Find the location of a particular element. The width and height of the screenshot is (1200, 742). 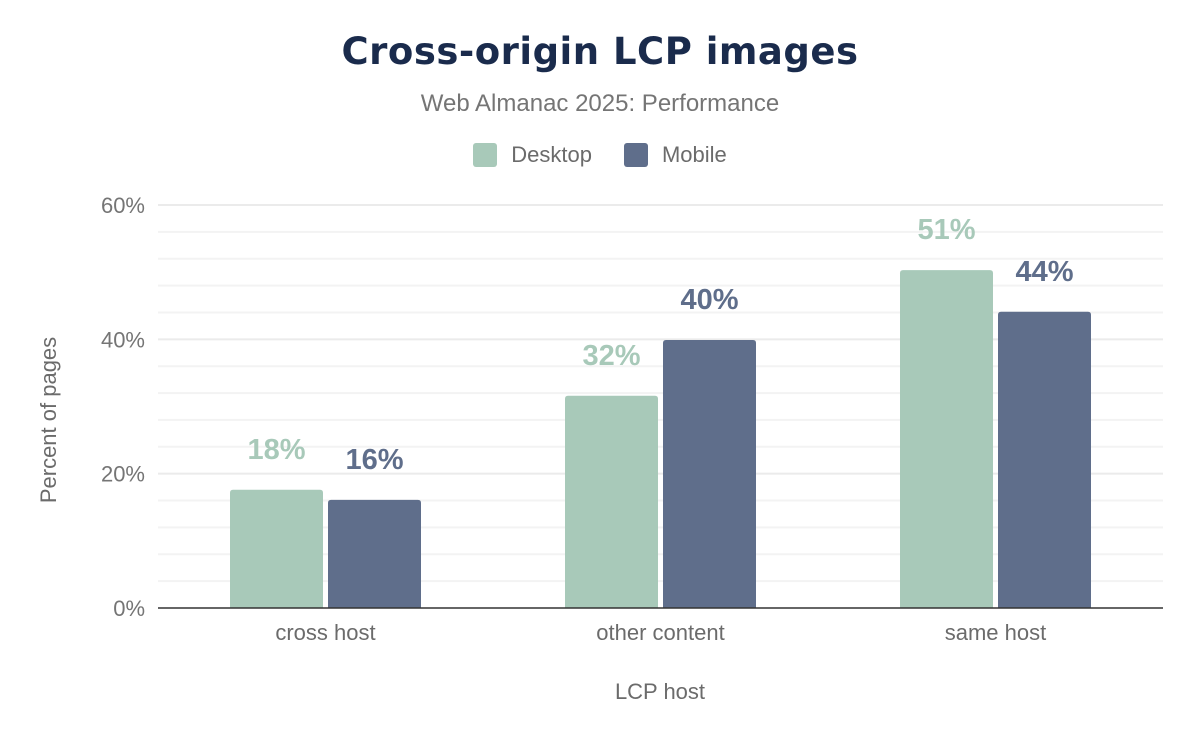

chart-subtitle: Web Almanac 2025: Performance is located at coordinates (600, 103).